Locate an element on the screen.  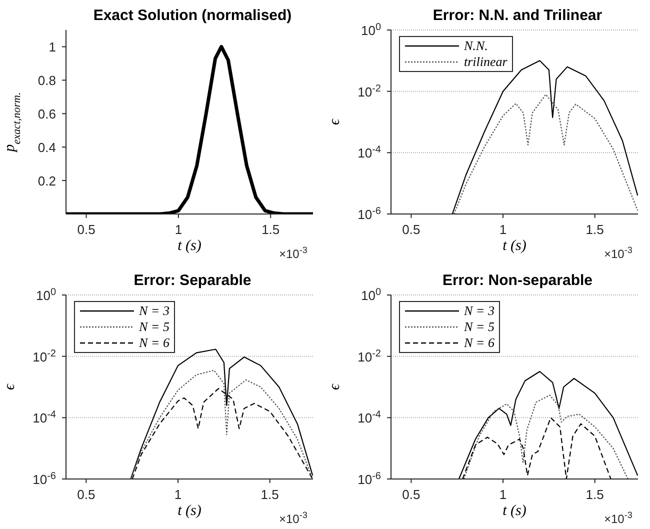
legend-label: trilinear is located at coordinates (486, 62).